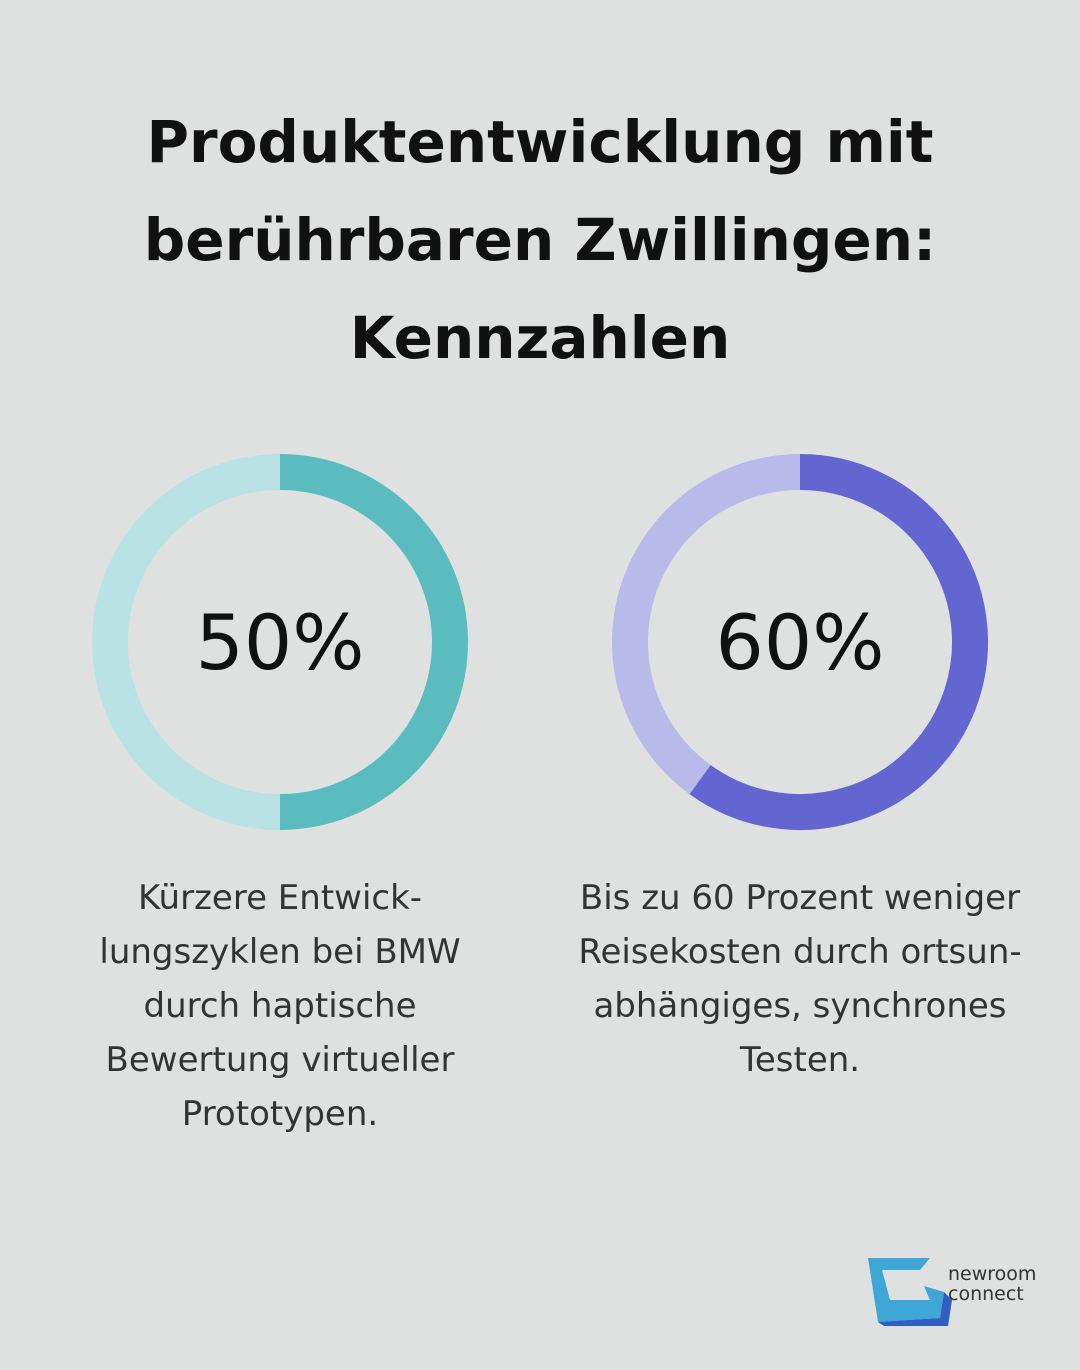 The height and width of the screenshot is (1370, 1080). What do you see at coordinates (800, 898) in the screenshot?
I see `description-line: Bis zu 60 Prozent weniger` at bounding box center [800, 898].